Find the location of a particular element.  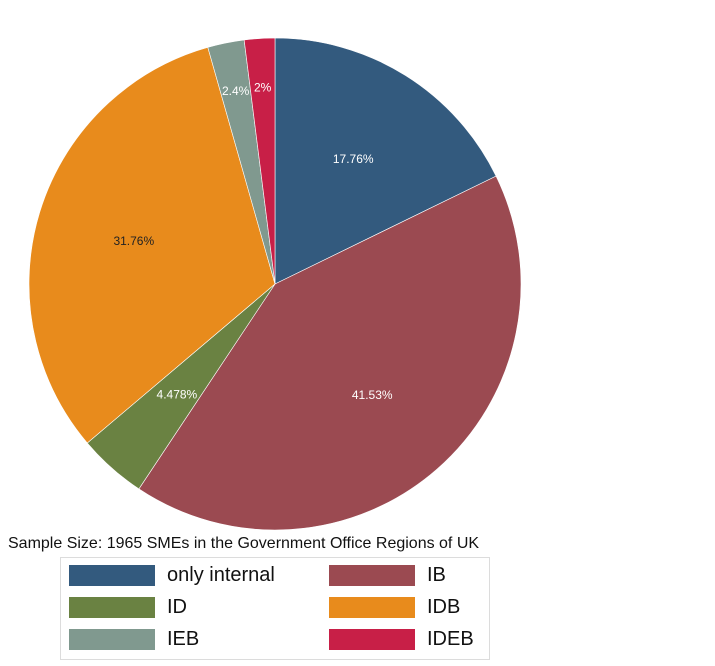

pie-slice-label: 2% is located at coordinates (263, 88).